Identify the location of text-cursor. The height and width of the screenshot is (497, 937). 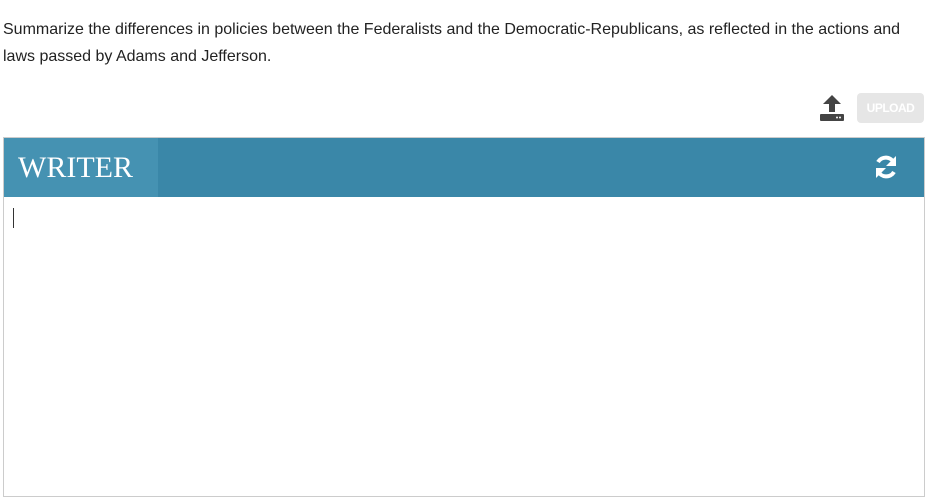
(13, 218).